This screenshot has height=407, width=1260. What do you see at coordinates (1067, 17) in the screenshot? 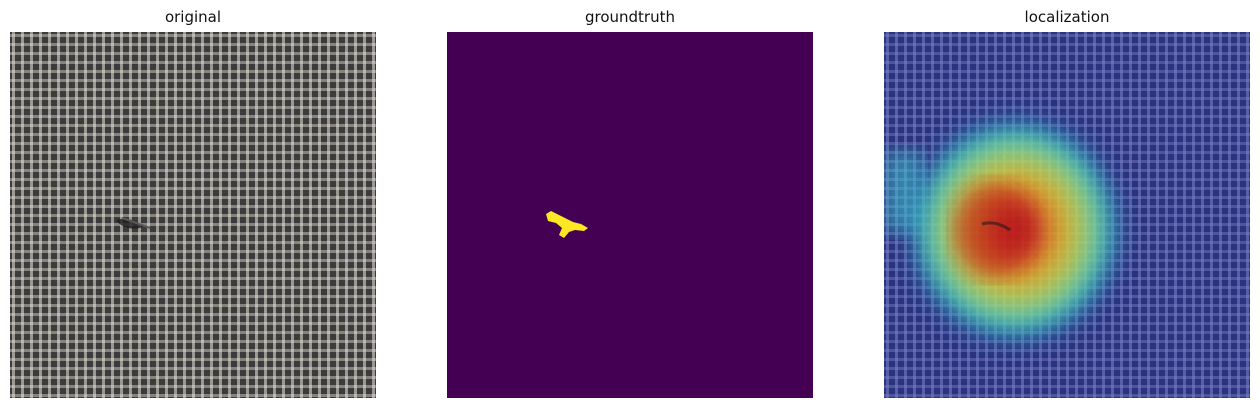
I see `panel-title-localization: localization` at bounding box center [1067, 17].